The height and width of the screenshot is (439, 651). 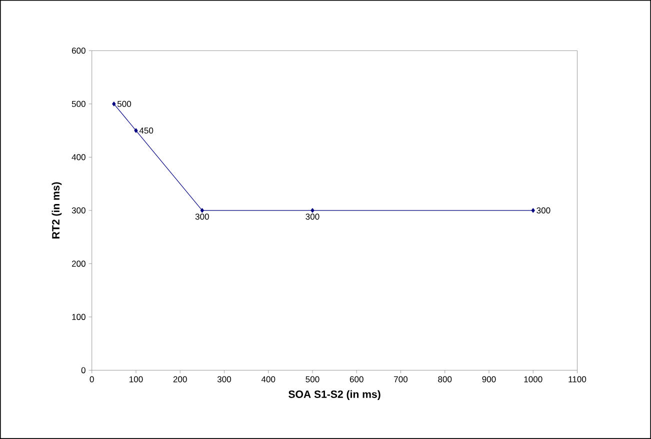 I want to click on x-tick-label: 600, so click(x=357, y=379).